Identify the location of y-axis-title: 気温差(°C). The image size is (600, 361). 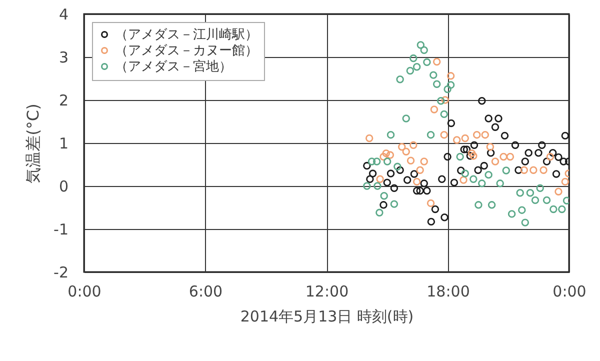
(33, 144).